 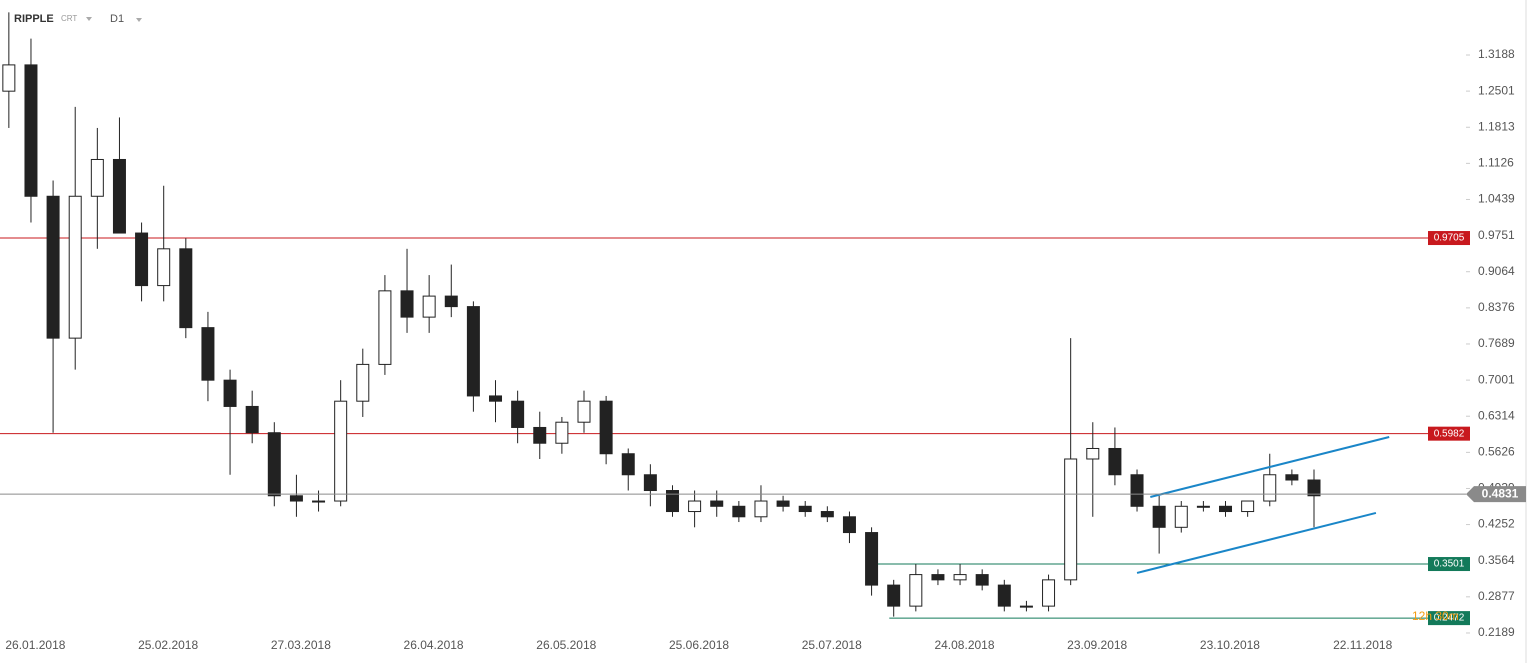 What do you see at coordinates (1496, 560) in the screenshot?
I see `y-tick-label: 0.3564` at bounding box center [1496, 560].